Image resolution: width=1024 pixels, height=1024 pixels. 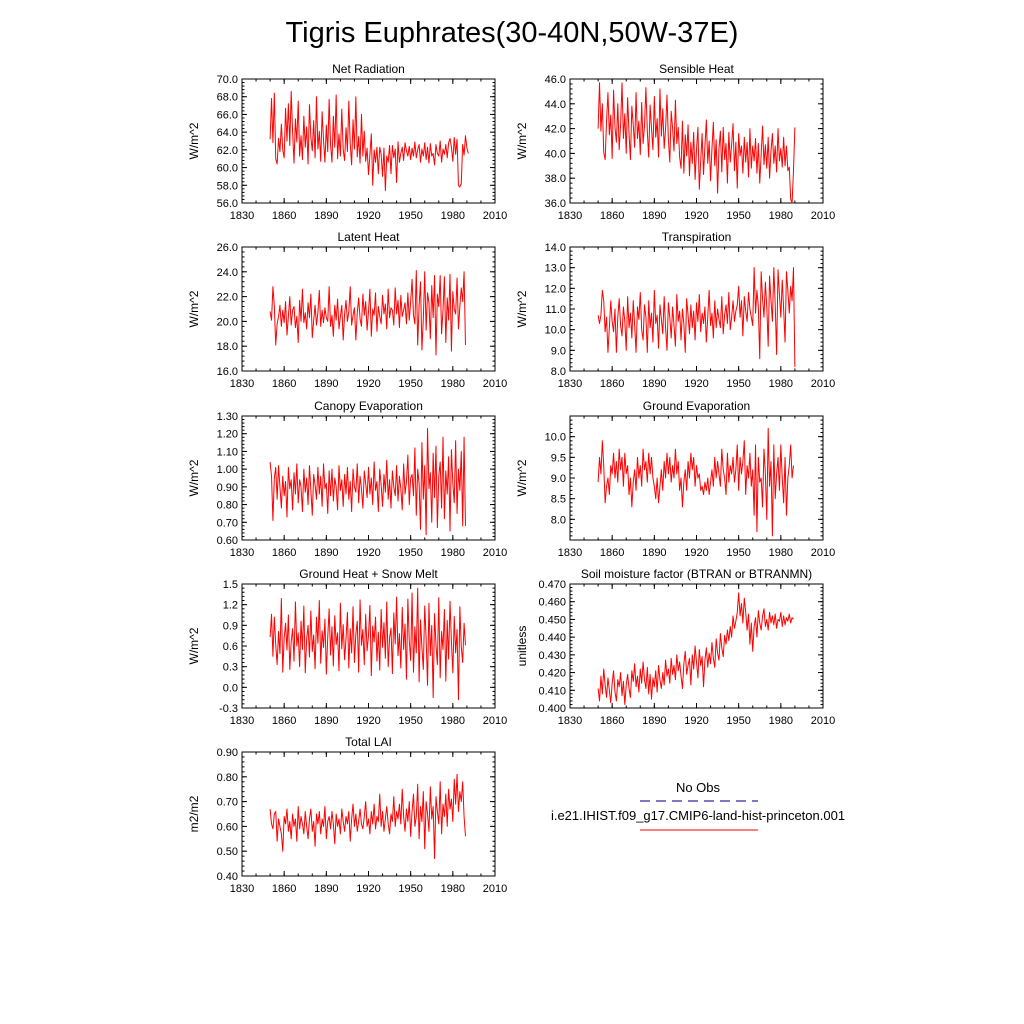 What do you see at coordinates (555, 130) in the screenshot?
I see `y-tick-label: 42.0` at bounding box center [555, 130].